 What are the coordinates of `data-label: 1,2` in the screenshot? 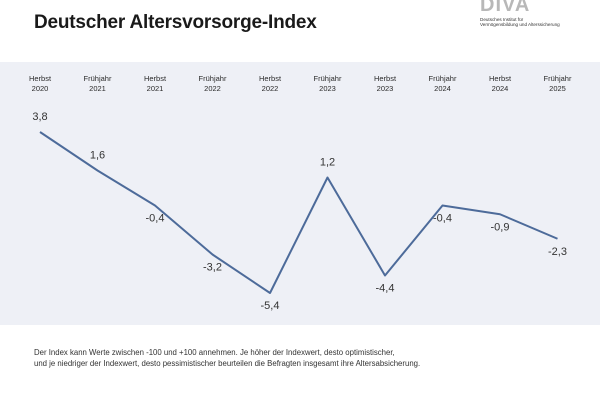 It's located at (327, 163).